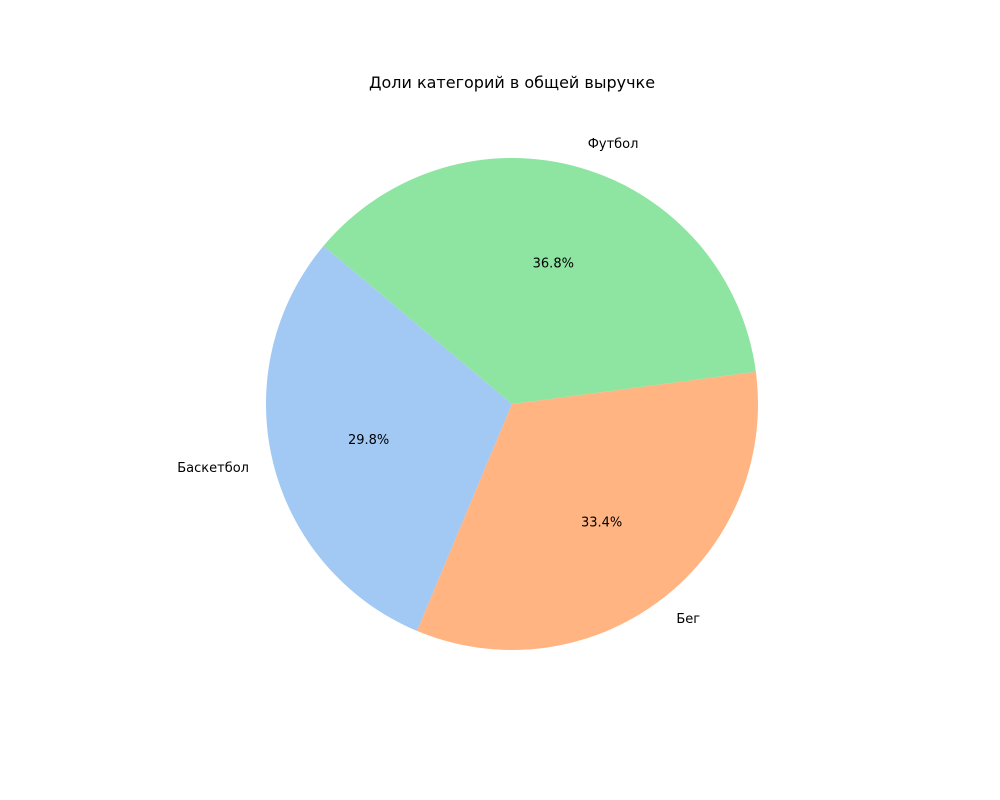 This screenshot has width=1000, height=800. What do you see at coordinates (213, 468) in the screenshot?
I see `slice-label-1: Баскетбол` at bounding box center [213, 468].